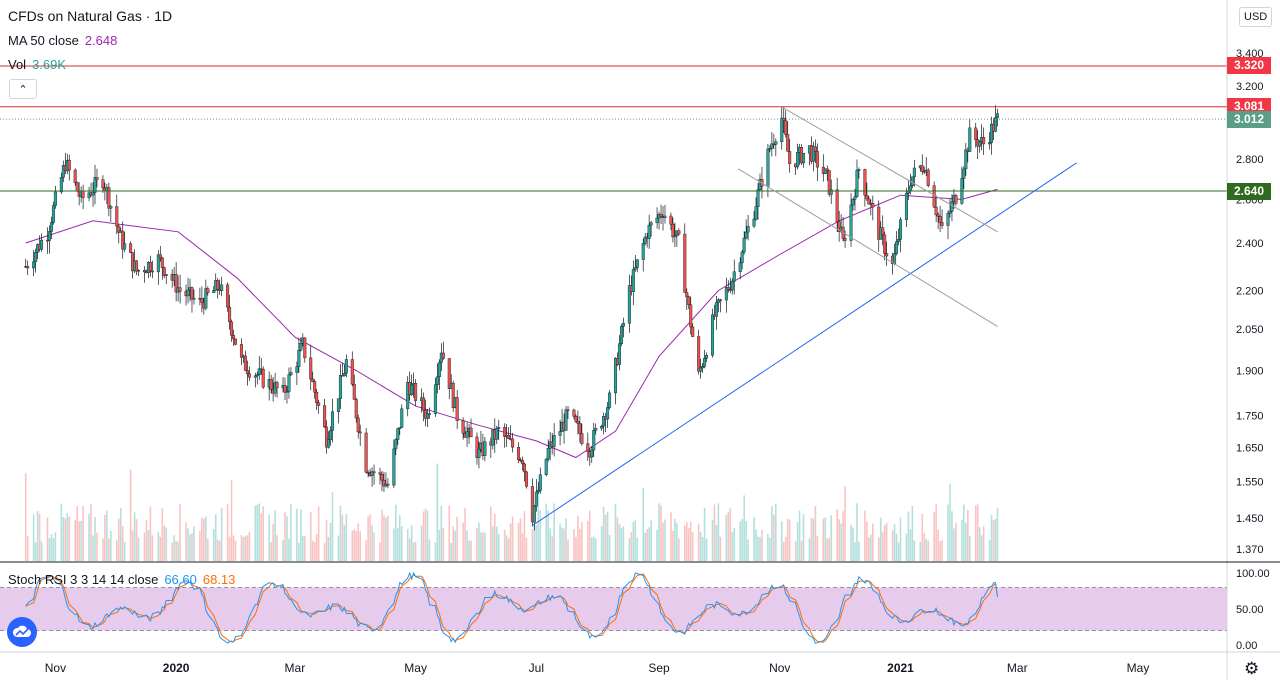 This screenshot has width=1280, height=680. What do you see at coordinates (43, 40) in the screenshot?
I see `ma-label: MA 50 close` at bounding box center [43, 40].